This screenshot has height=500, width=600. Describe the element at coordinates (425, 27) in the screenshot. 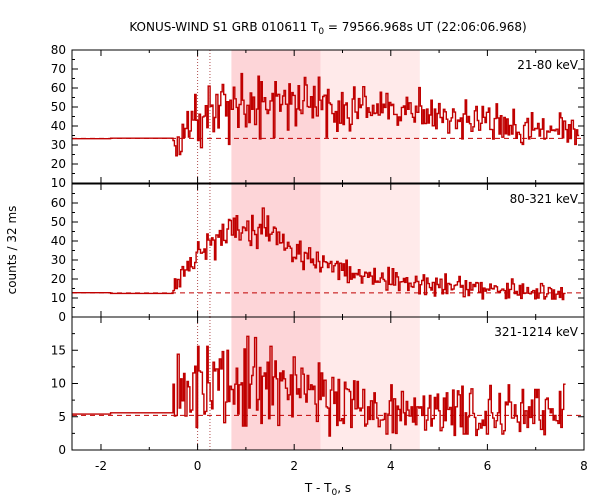

I see `chart-title-suffix: = 79566.968s UT (22:06:06.968)` at that location.